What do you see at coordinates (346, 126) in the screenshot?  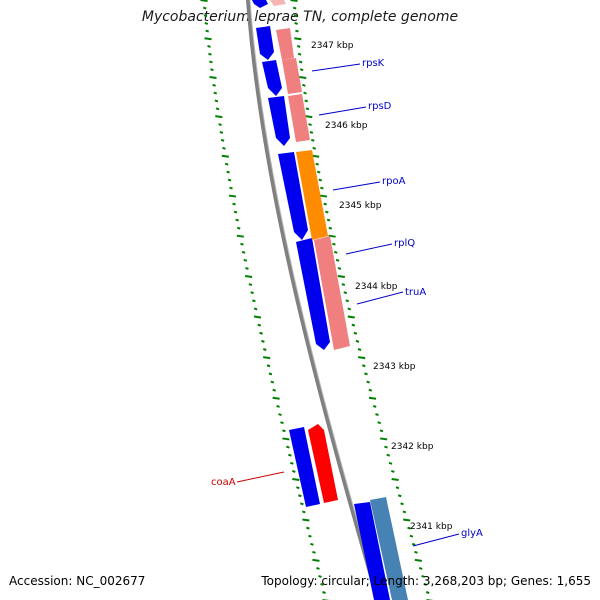 I see `kbp-label: 2346 kbp` at bounding box center [346, 126].